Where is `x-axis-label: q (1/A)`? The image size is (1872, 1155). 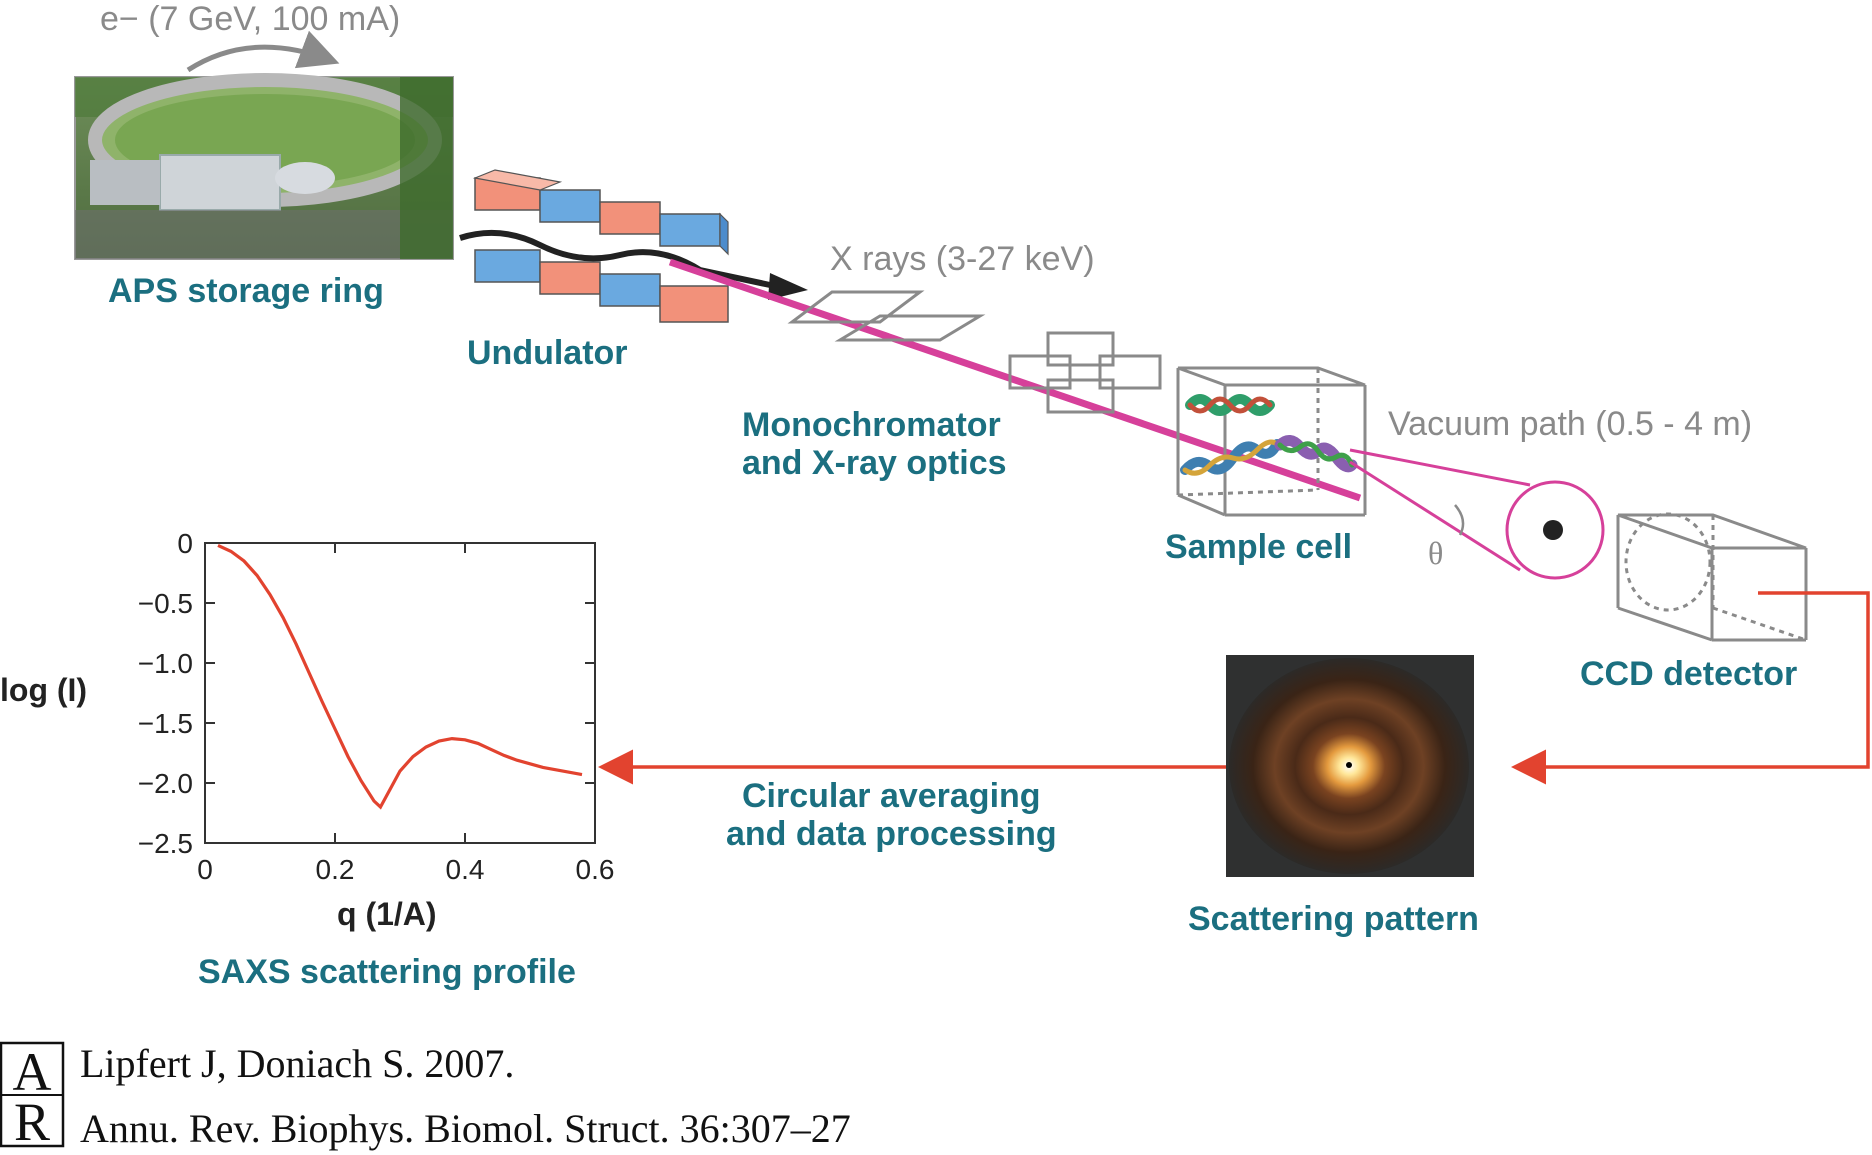
x-axis-label: q (1/A) is located at coordinates (387, 914).